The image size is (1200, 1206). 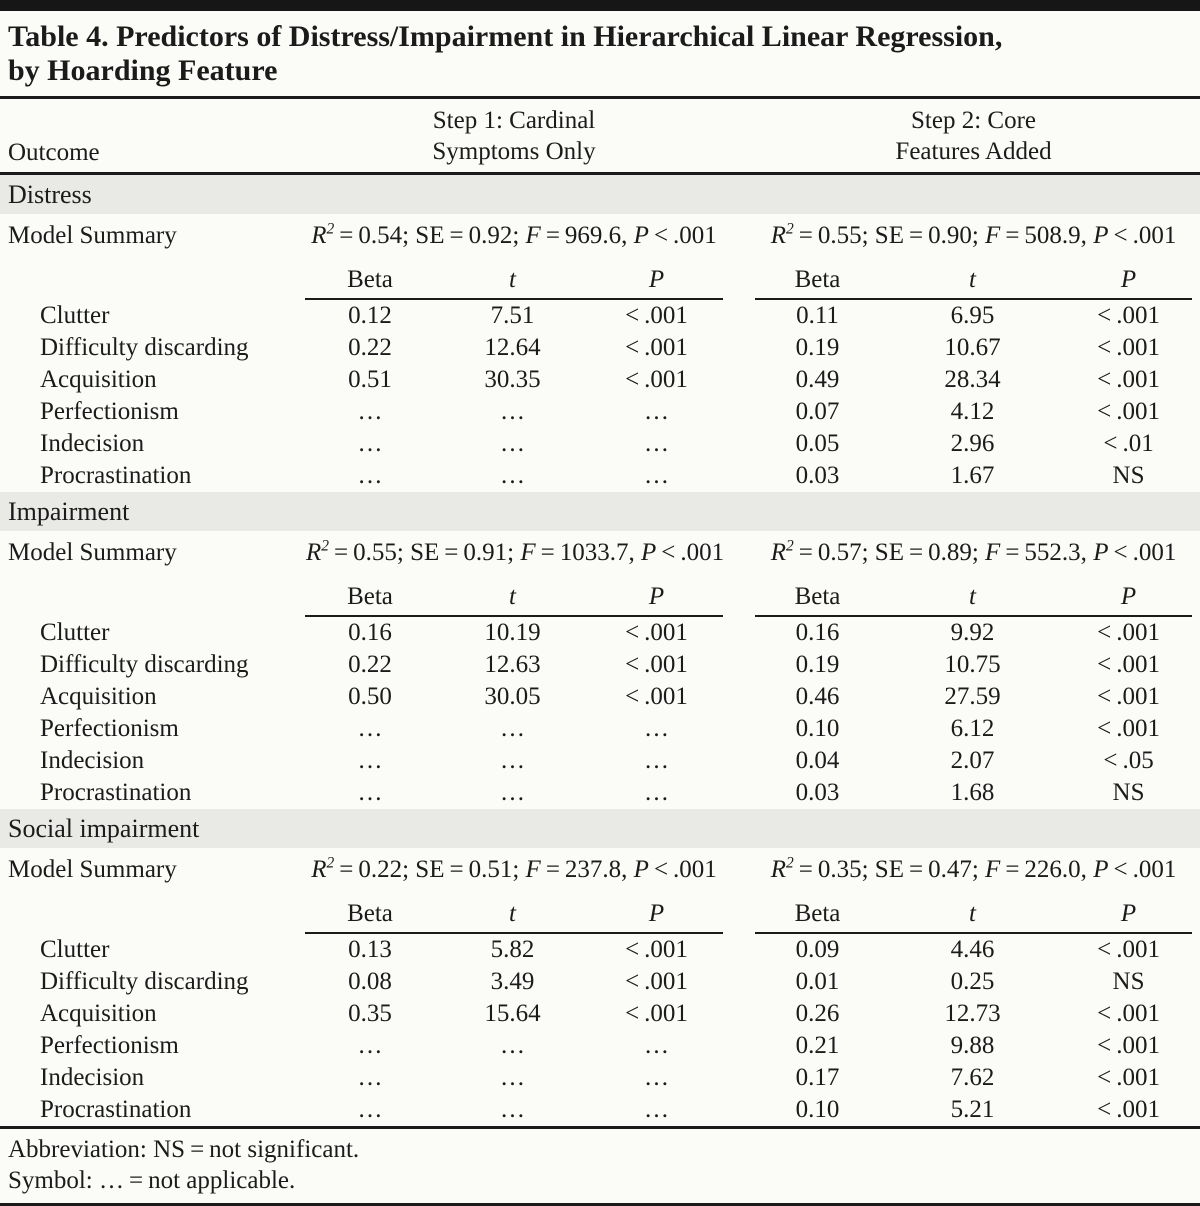 I want to click on table-row: Perfectionism … … … 0.21 9.88 < .001, so click(x=600, y=1046).